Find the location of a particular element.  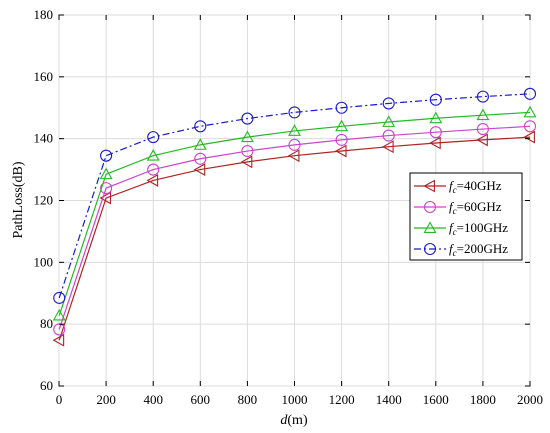

y-tick-label: 180 is located at coordinates (44, 14).